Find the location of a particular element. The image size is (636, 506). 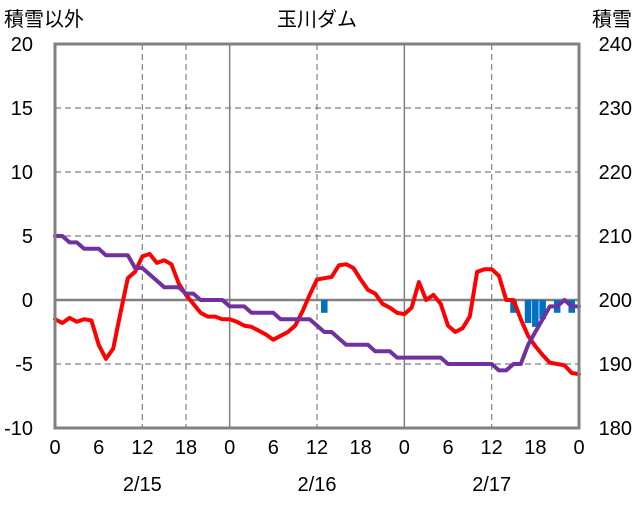

date-label: 2/16 is located at coordinates (317, 485).